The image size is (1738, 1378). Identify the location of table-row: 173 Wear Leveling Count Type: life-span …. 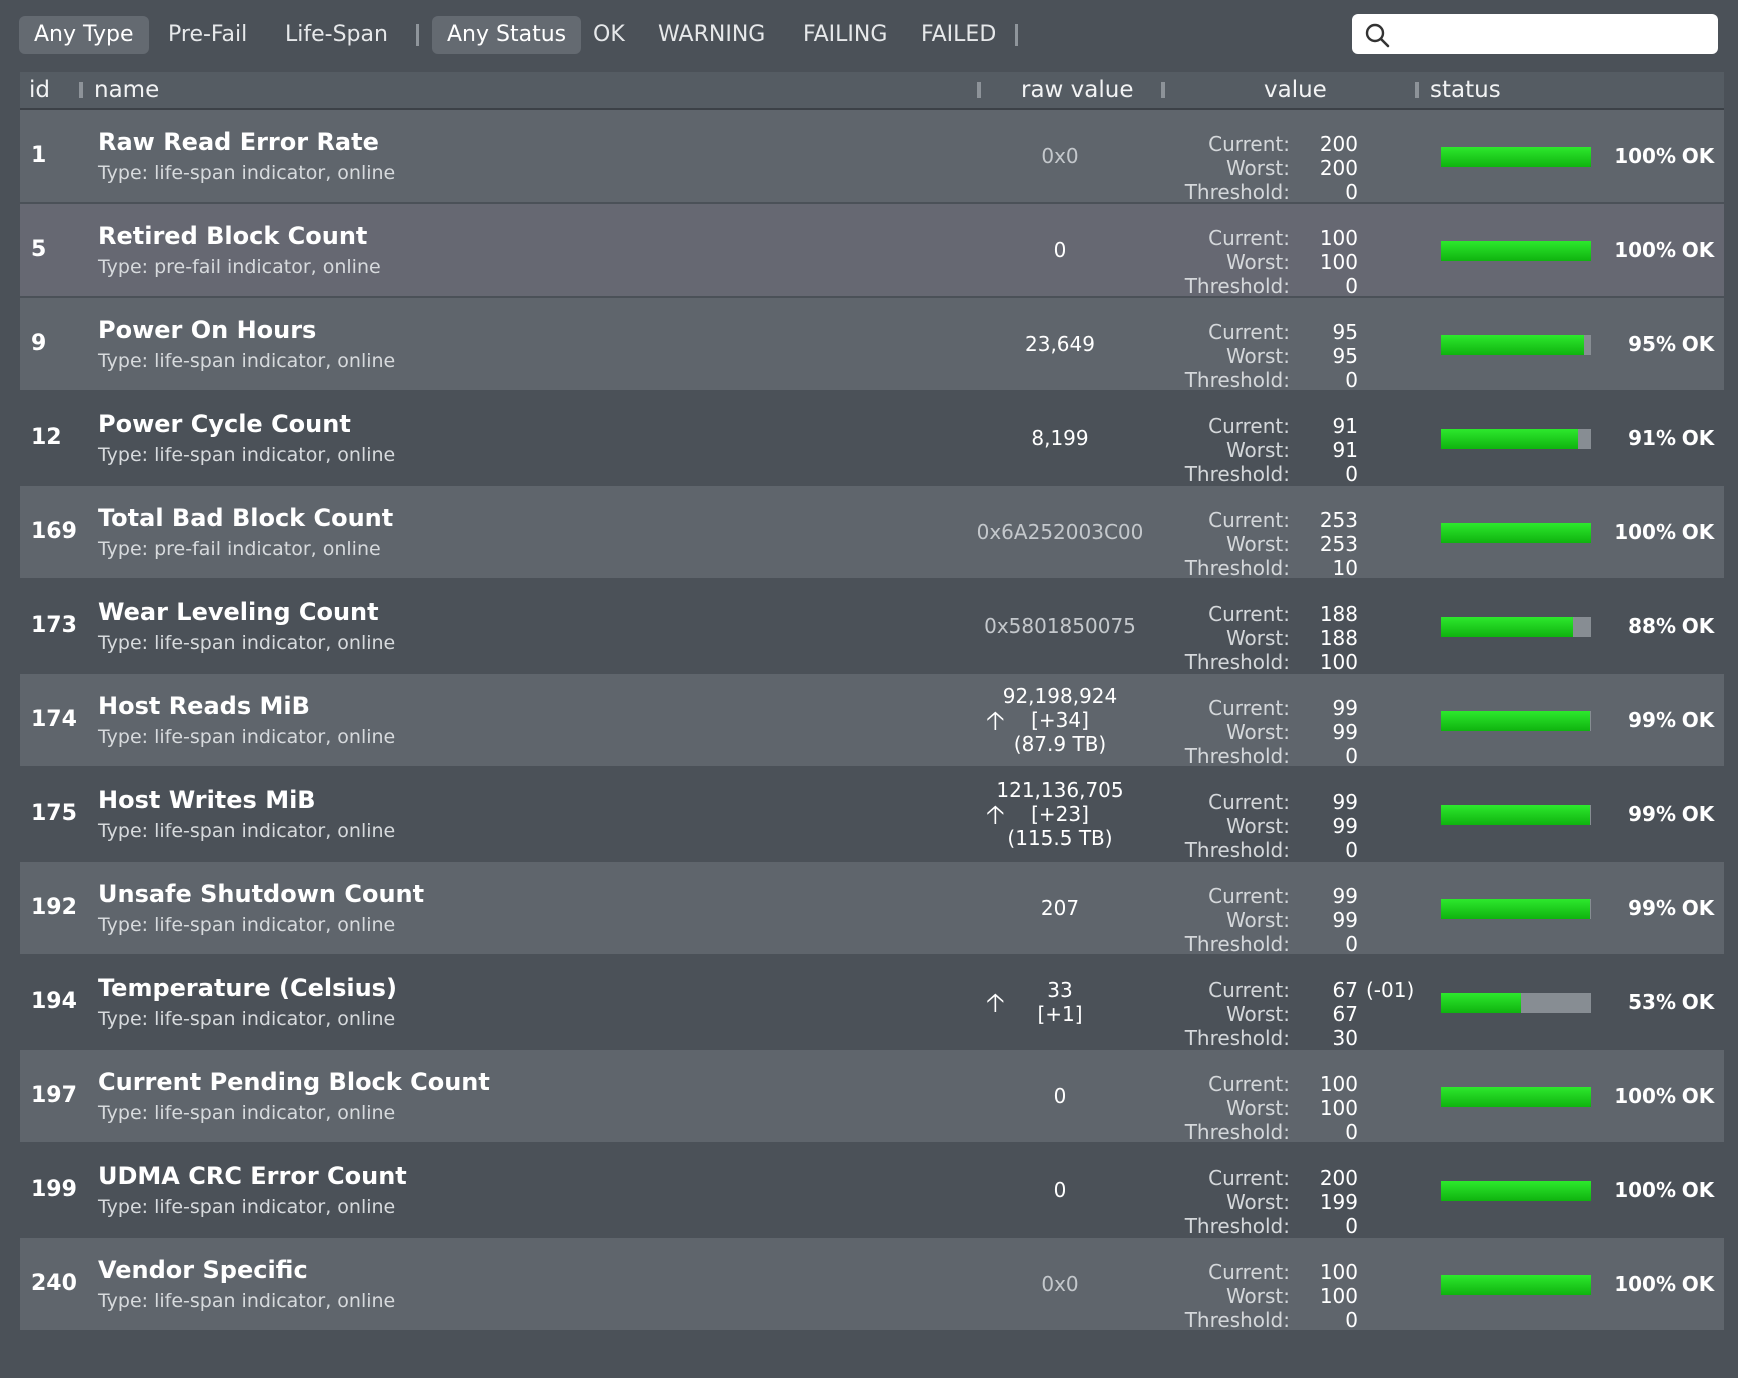
(872, 626).